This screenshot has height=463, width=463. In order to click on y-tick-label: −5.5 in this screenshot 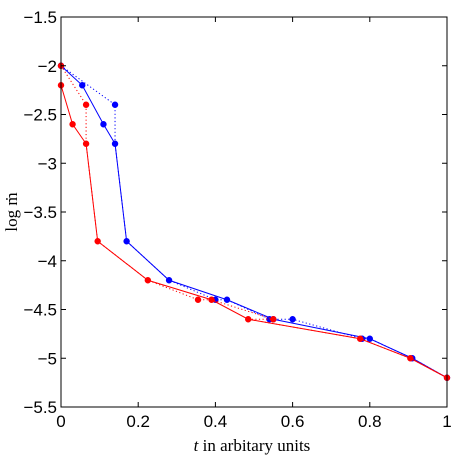, I will do `click(40, 407)`.